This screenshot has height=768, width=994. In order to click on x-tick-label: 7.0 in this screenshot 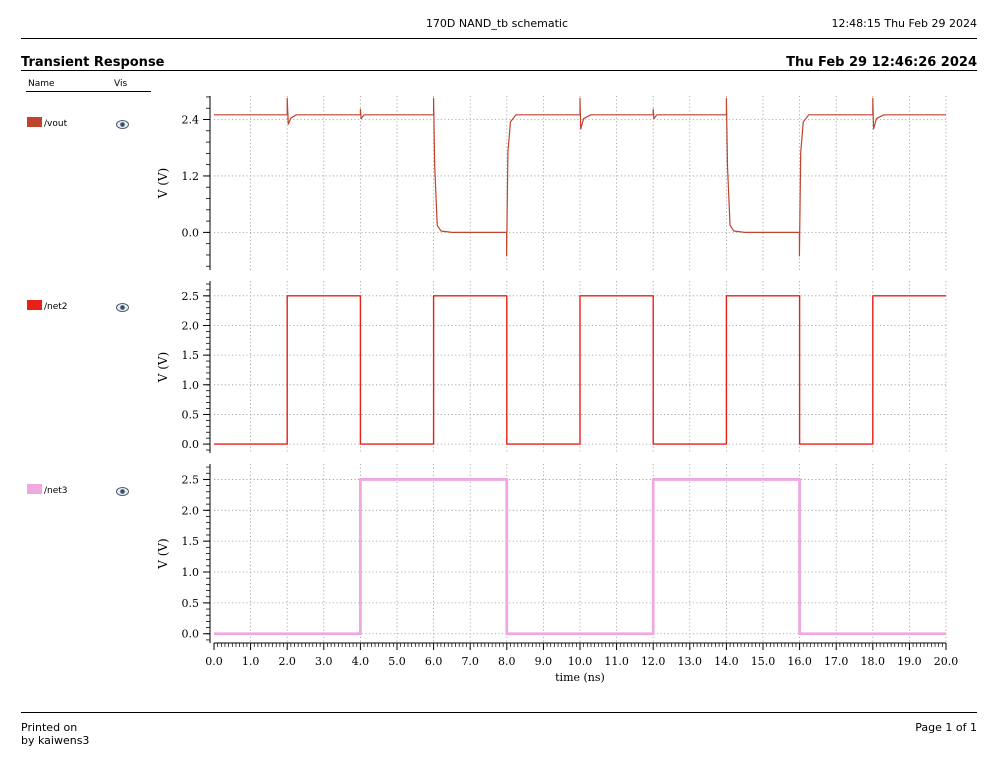, I will do `click(470, 661)`.